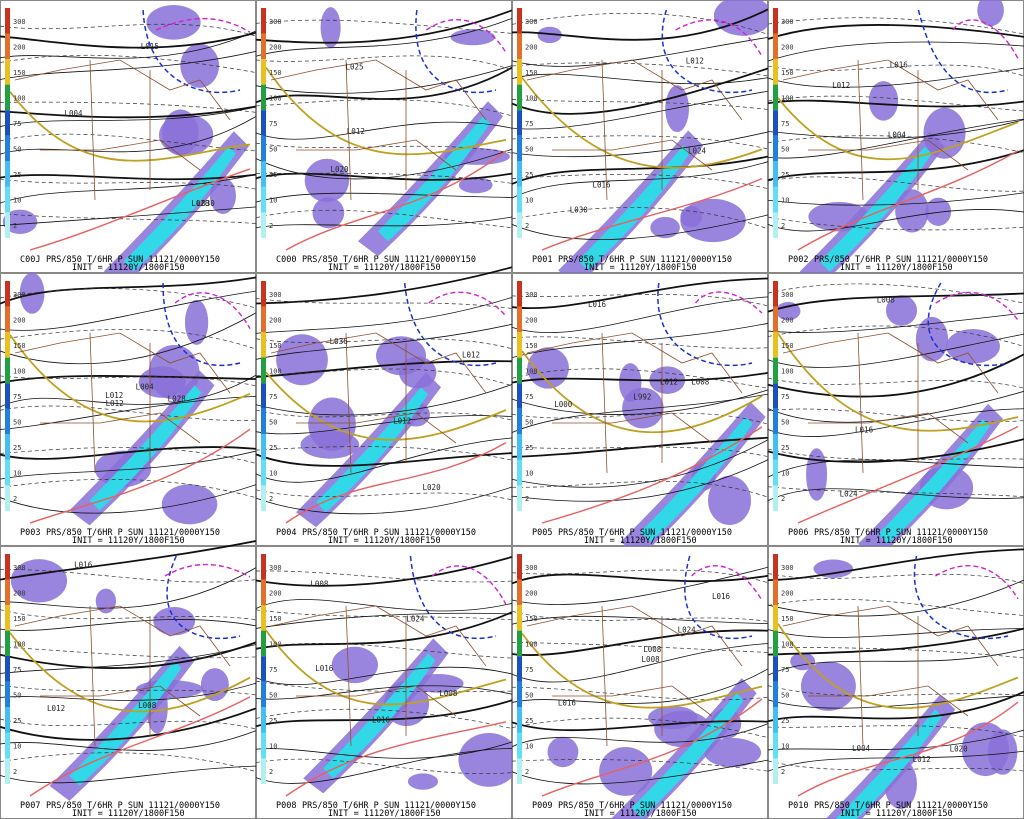 The width and height of the screenshot is (1024, 819). Describe the element at coordinates (579, 209) in the screenshot. I see `low-label: L030` at that location.